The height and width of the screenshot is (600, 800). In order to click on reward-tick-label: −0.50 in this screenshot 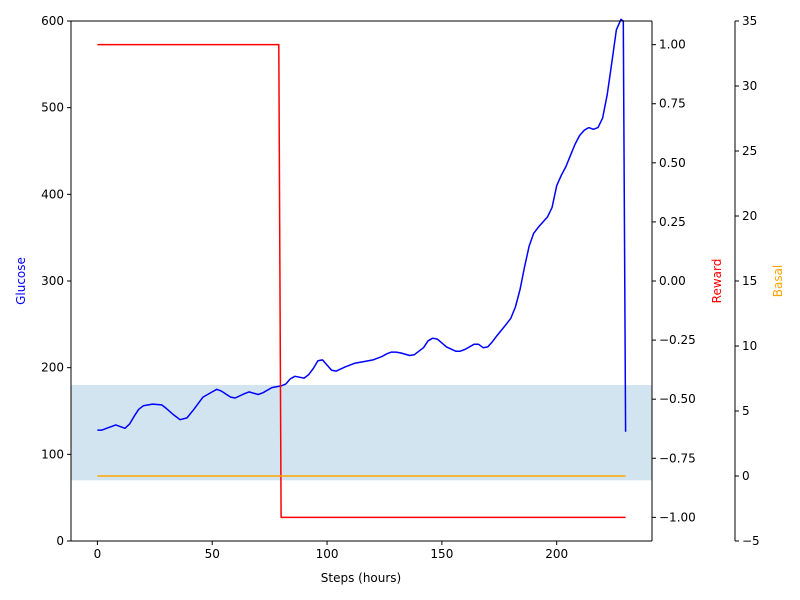, I will do `click(677, 399)`.